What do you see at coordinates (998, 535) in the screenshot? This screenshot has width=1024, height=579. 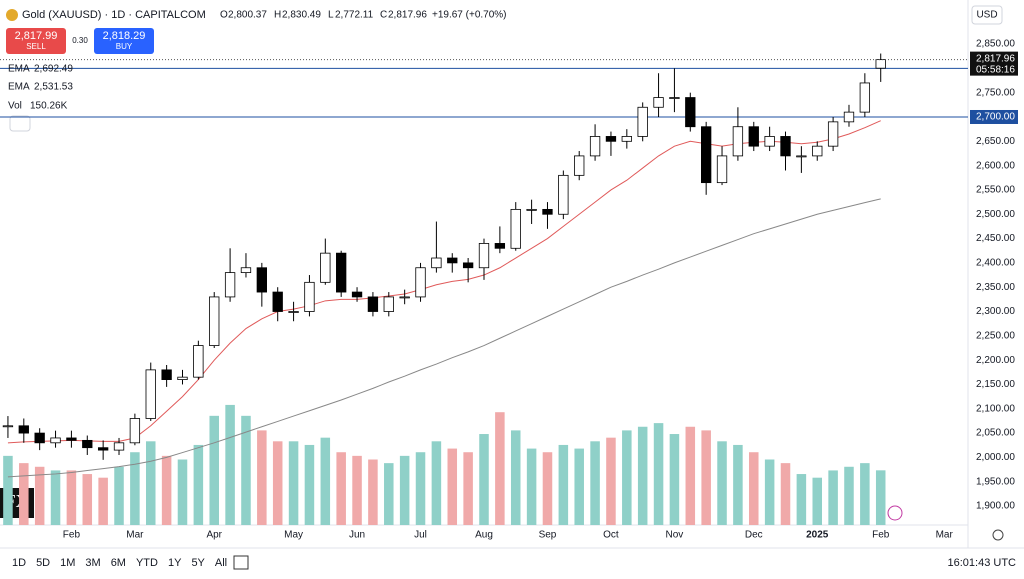 I see `settings-icon` at bounding box center [998, 535].